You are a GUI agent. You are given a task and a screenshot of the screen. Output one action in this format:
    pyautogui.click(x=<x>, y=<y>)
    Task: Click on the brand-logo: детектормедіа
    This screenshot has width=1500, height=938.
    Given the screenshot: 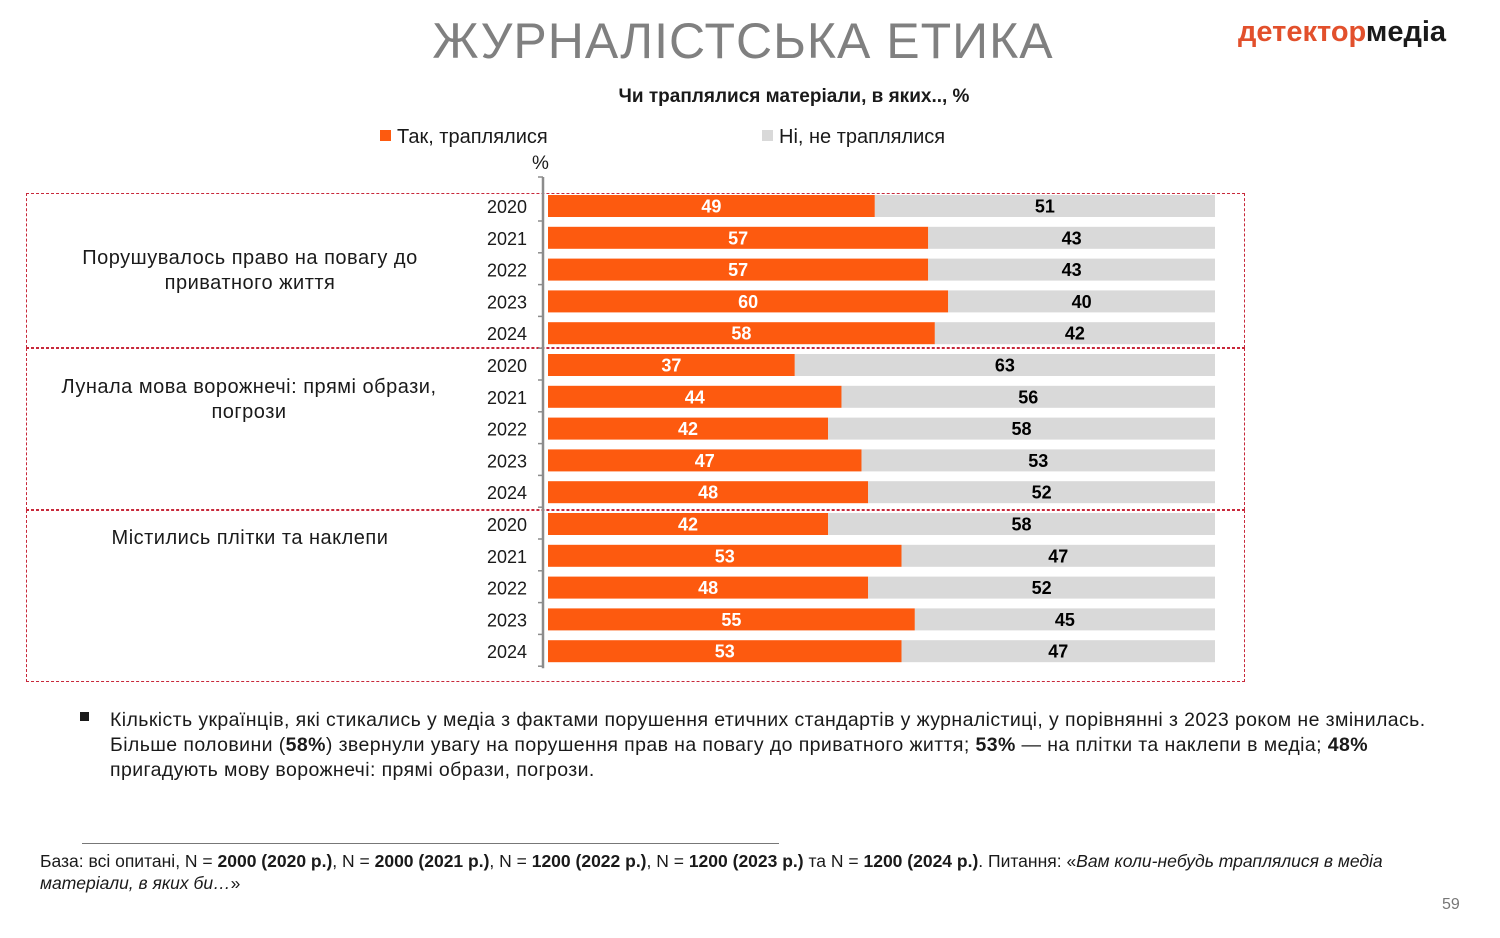 What is the action you would take?
    pyautogui.click(x=1342, y=32)
    